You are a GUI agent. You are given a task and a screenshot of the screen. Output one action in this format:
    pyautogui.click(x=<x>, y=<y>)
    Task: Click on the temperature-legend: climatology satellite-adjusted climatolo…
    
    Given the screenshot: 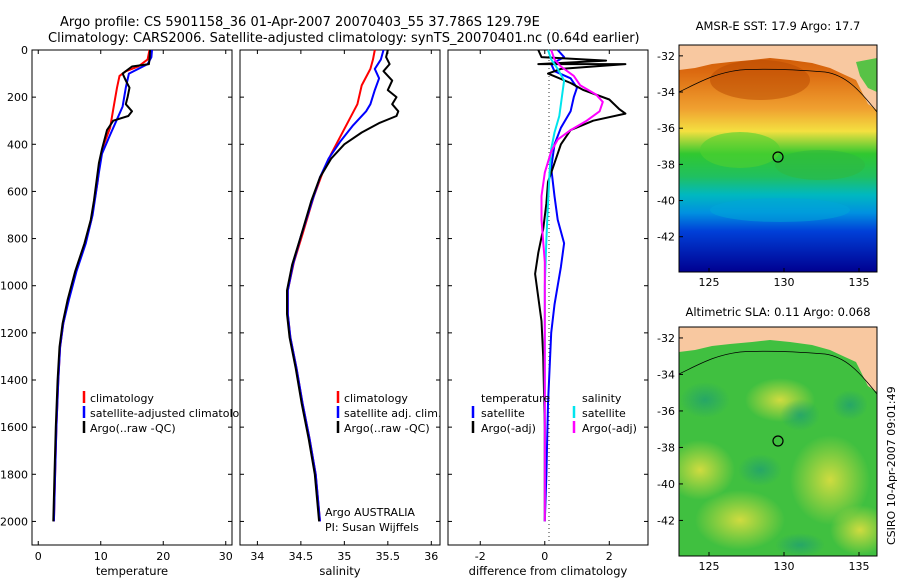 What is the action you would take?
    pyautogui.click(x=167, y=413)
    